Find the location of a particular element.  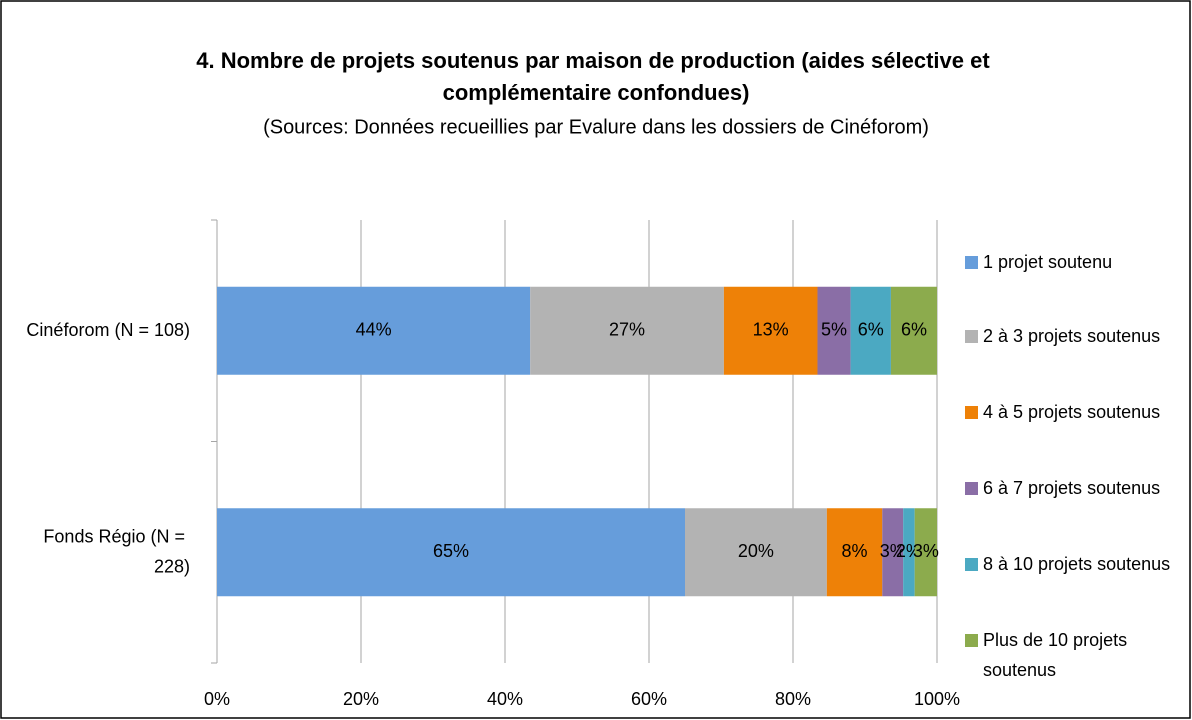

data-label: 20% is located at coordinates (756, 551).